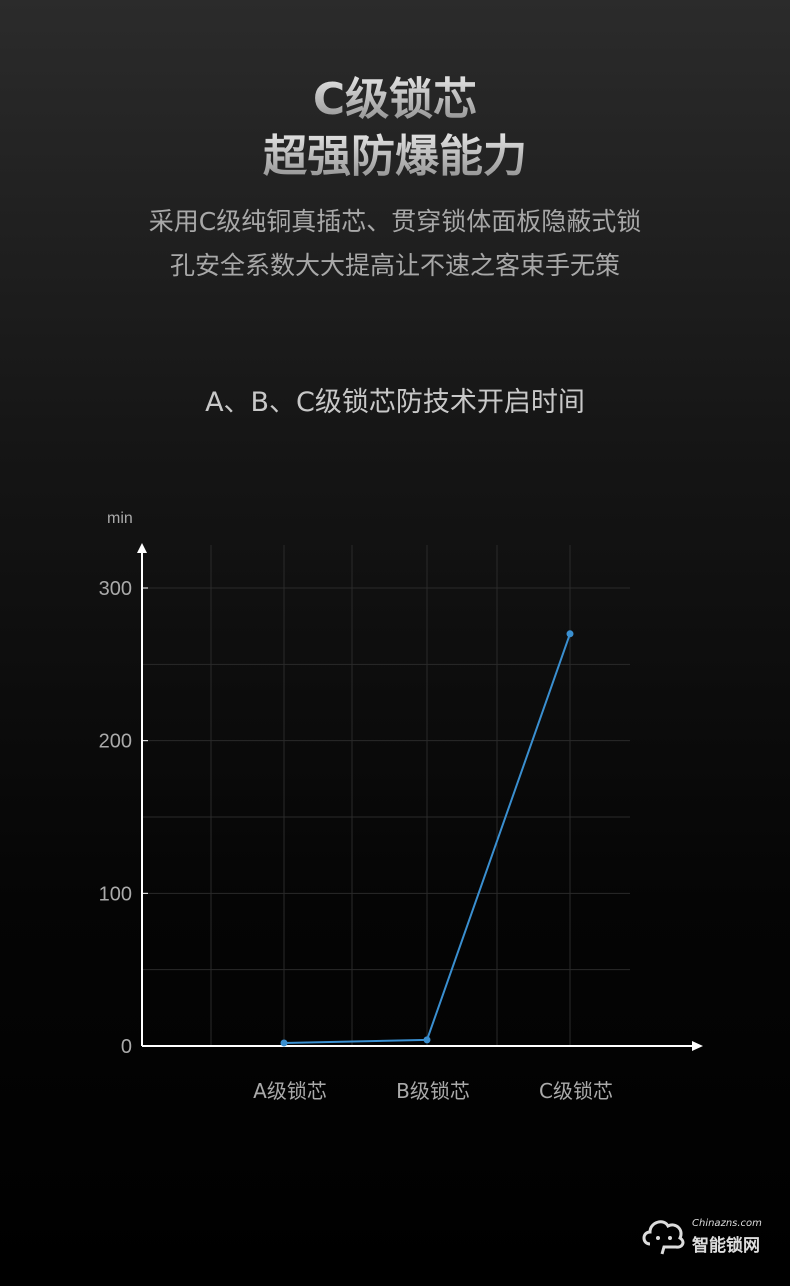 The width and height of the screenshot is (790, 1286). What do you see at coordinates (115, 742) in the screenshot?
I see `y-tick-label: 200` at bounding box center [115, 742].